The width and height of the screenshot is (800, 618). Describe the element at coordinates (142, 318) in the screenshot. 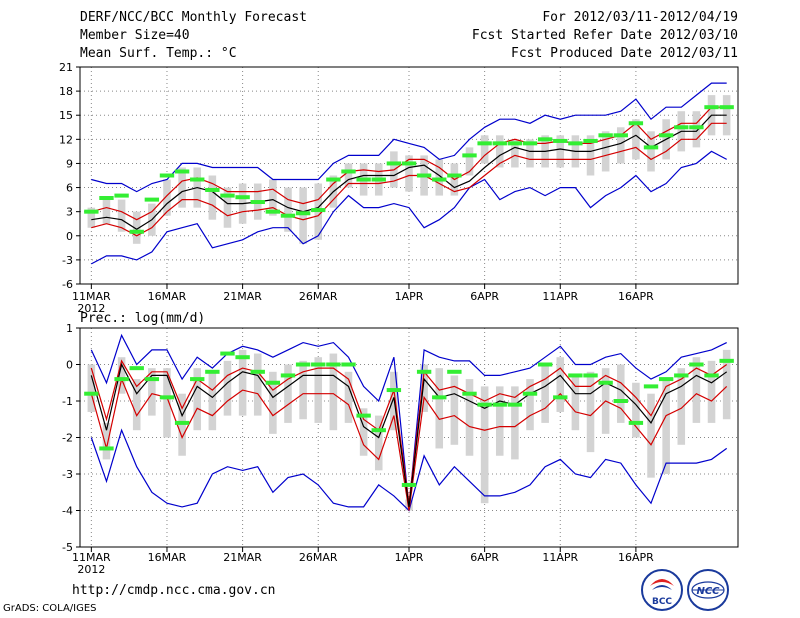

I see `prec-panel-title: Prec.: log(mm/d)` at that location.